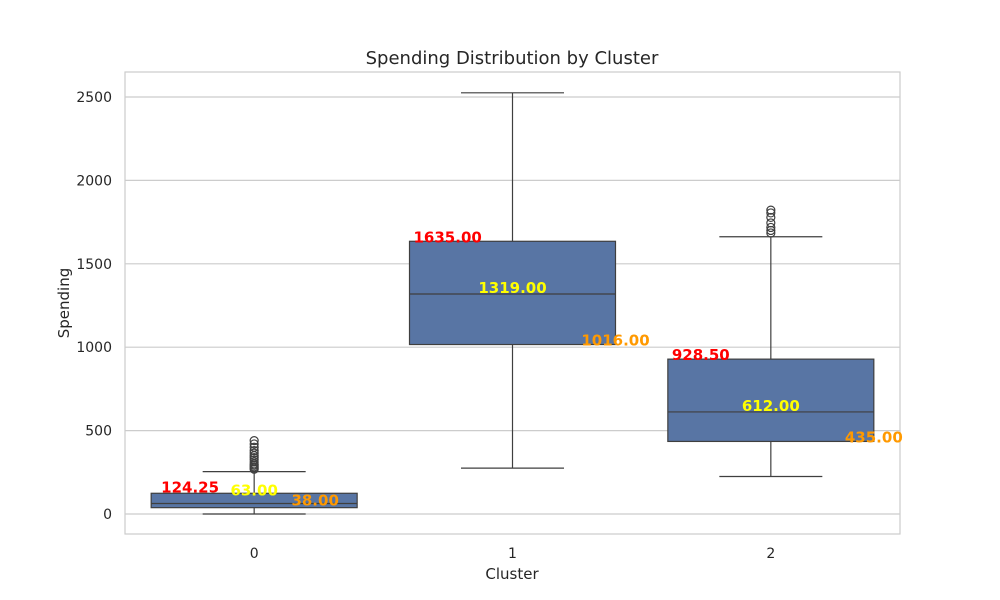  Describe the element at coordinates (512, 58) in the screenshot. I see `chart-title: Spending Distribution by Cluster` at that location.